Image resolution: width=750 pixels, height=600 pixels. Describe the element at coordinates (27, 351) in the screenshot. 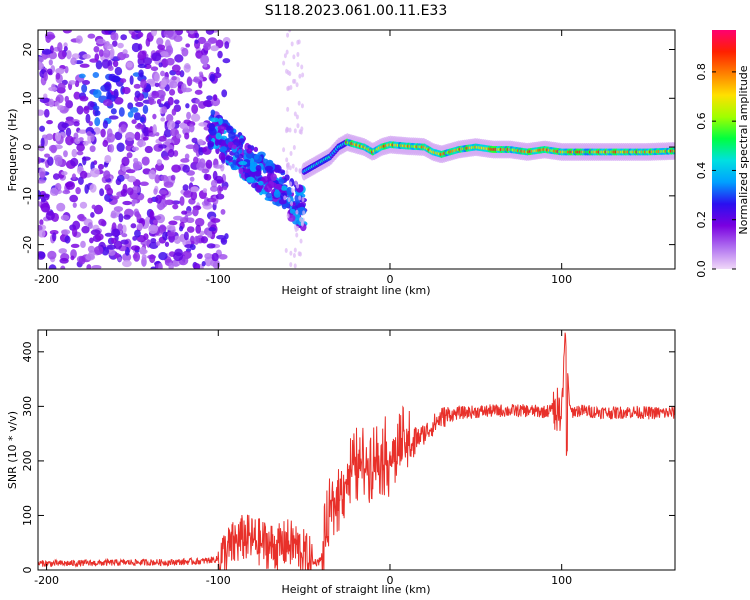

I see `snr-y-tick-label: 400` at that location.